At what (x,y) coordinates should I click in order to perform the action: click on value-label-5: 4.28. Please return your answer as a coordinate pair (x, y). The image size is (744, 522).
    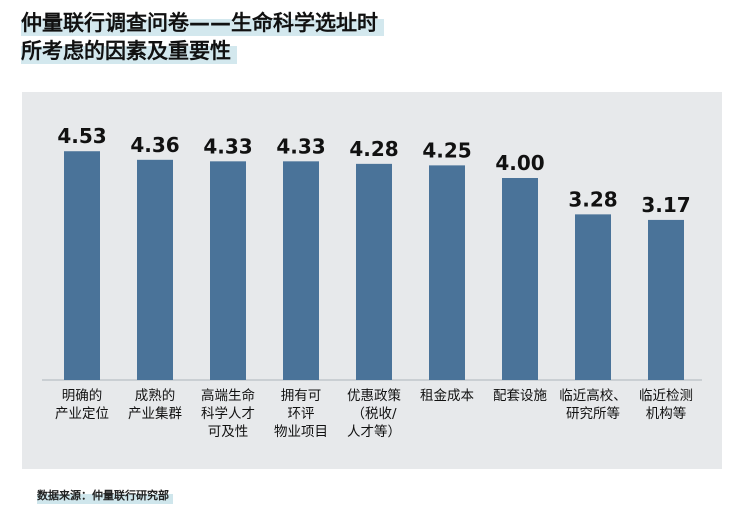
    Looking at the image, I should click on (373, 149).